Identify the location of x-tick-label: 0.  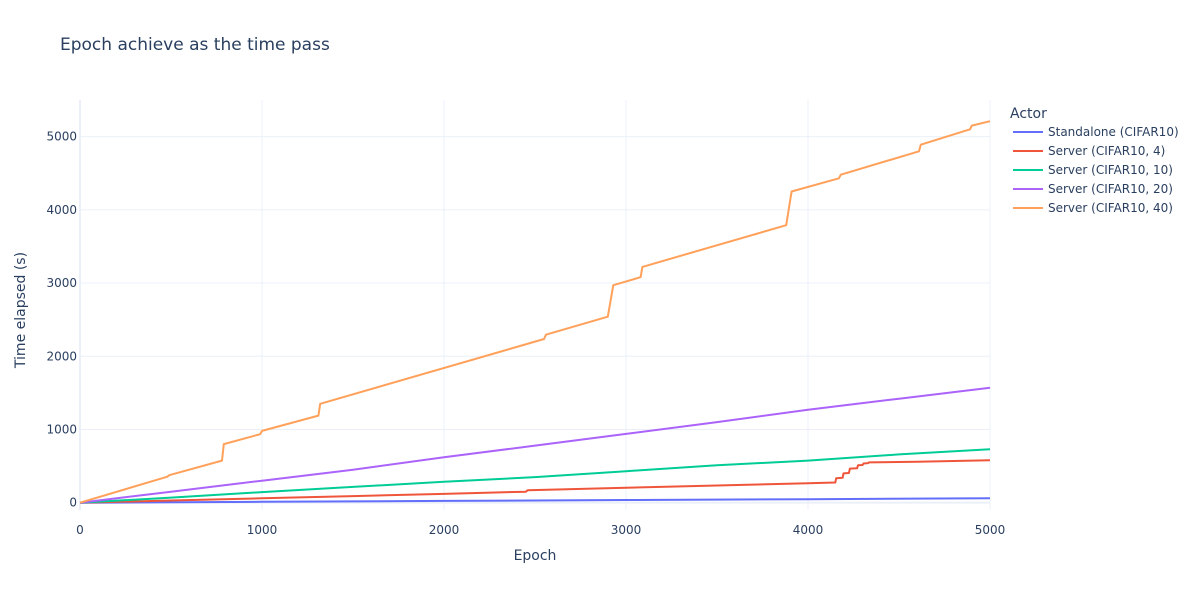
(80, 530).